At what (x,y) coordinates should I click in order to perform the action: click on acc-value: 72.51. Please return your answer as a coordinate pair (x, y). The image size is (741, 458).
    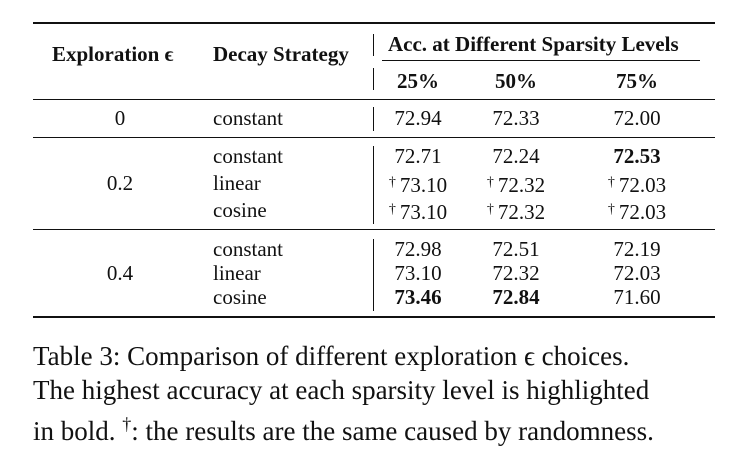
    Looking at the image, I should click on (516, 249).